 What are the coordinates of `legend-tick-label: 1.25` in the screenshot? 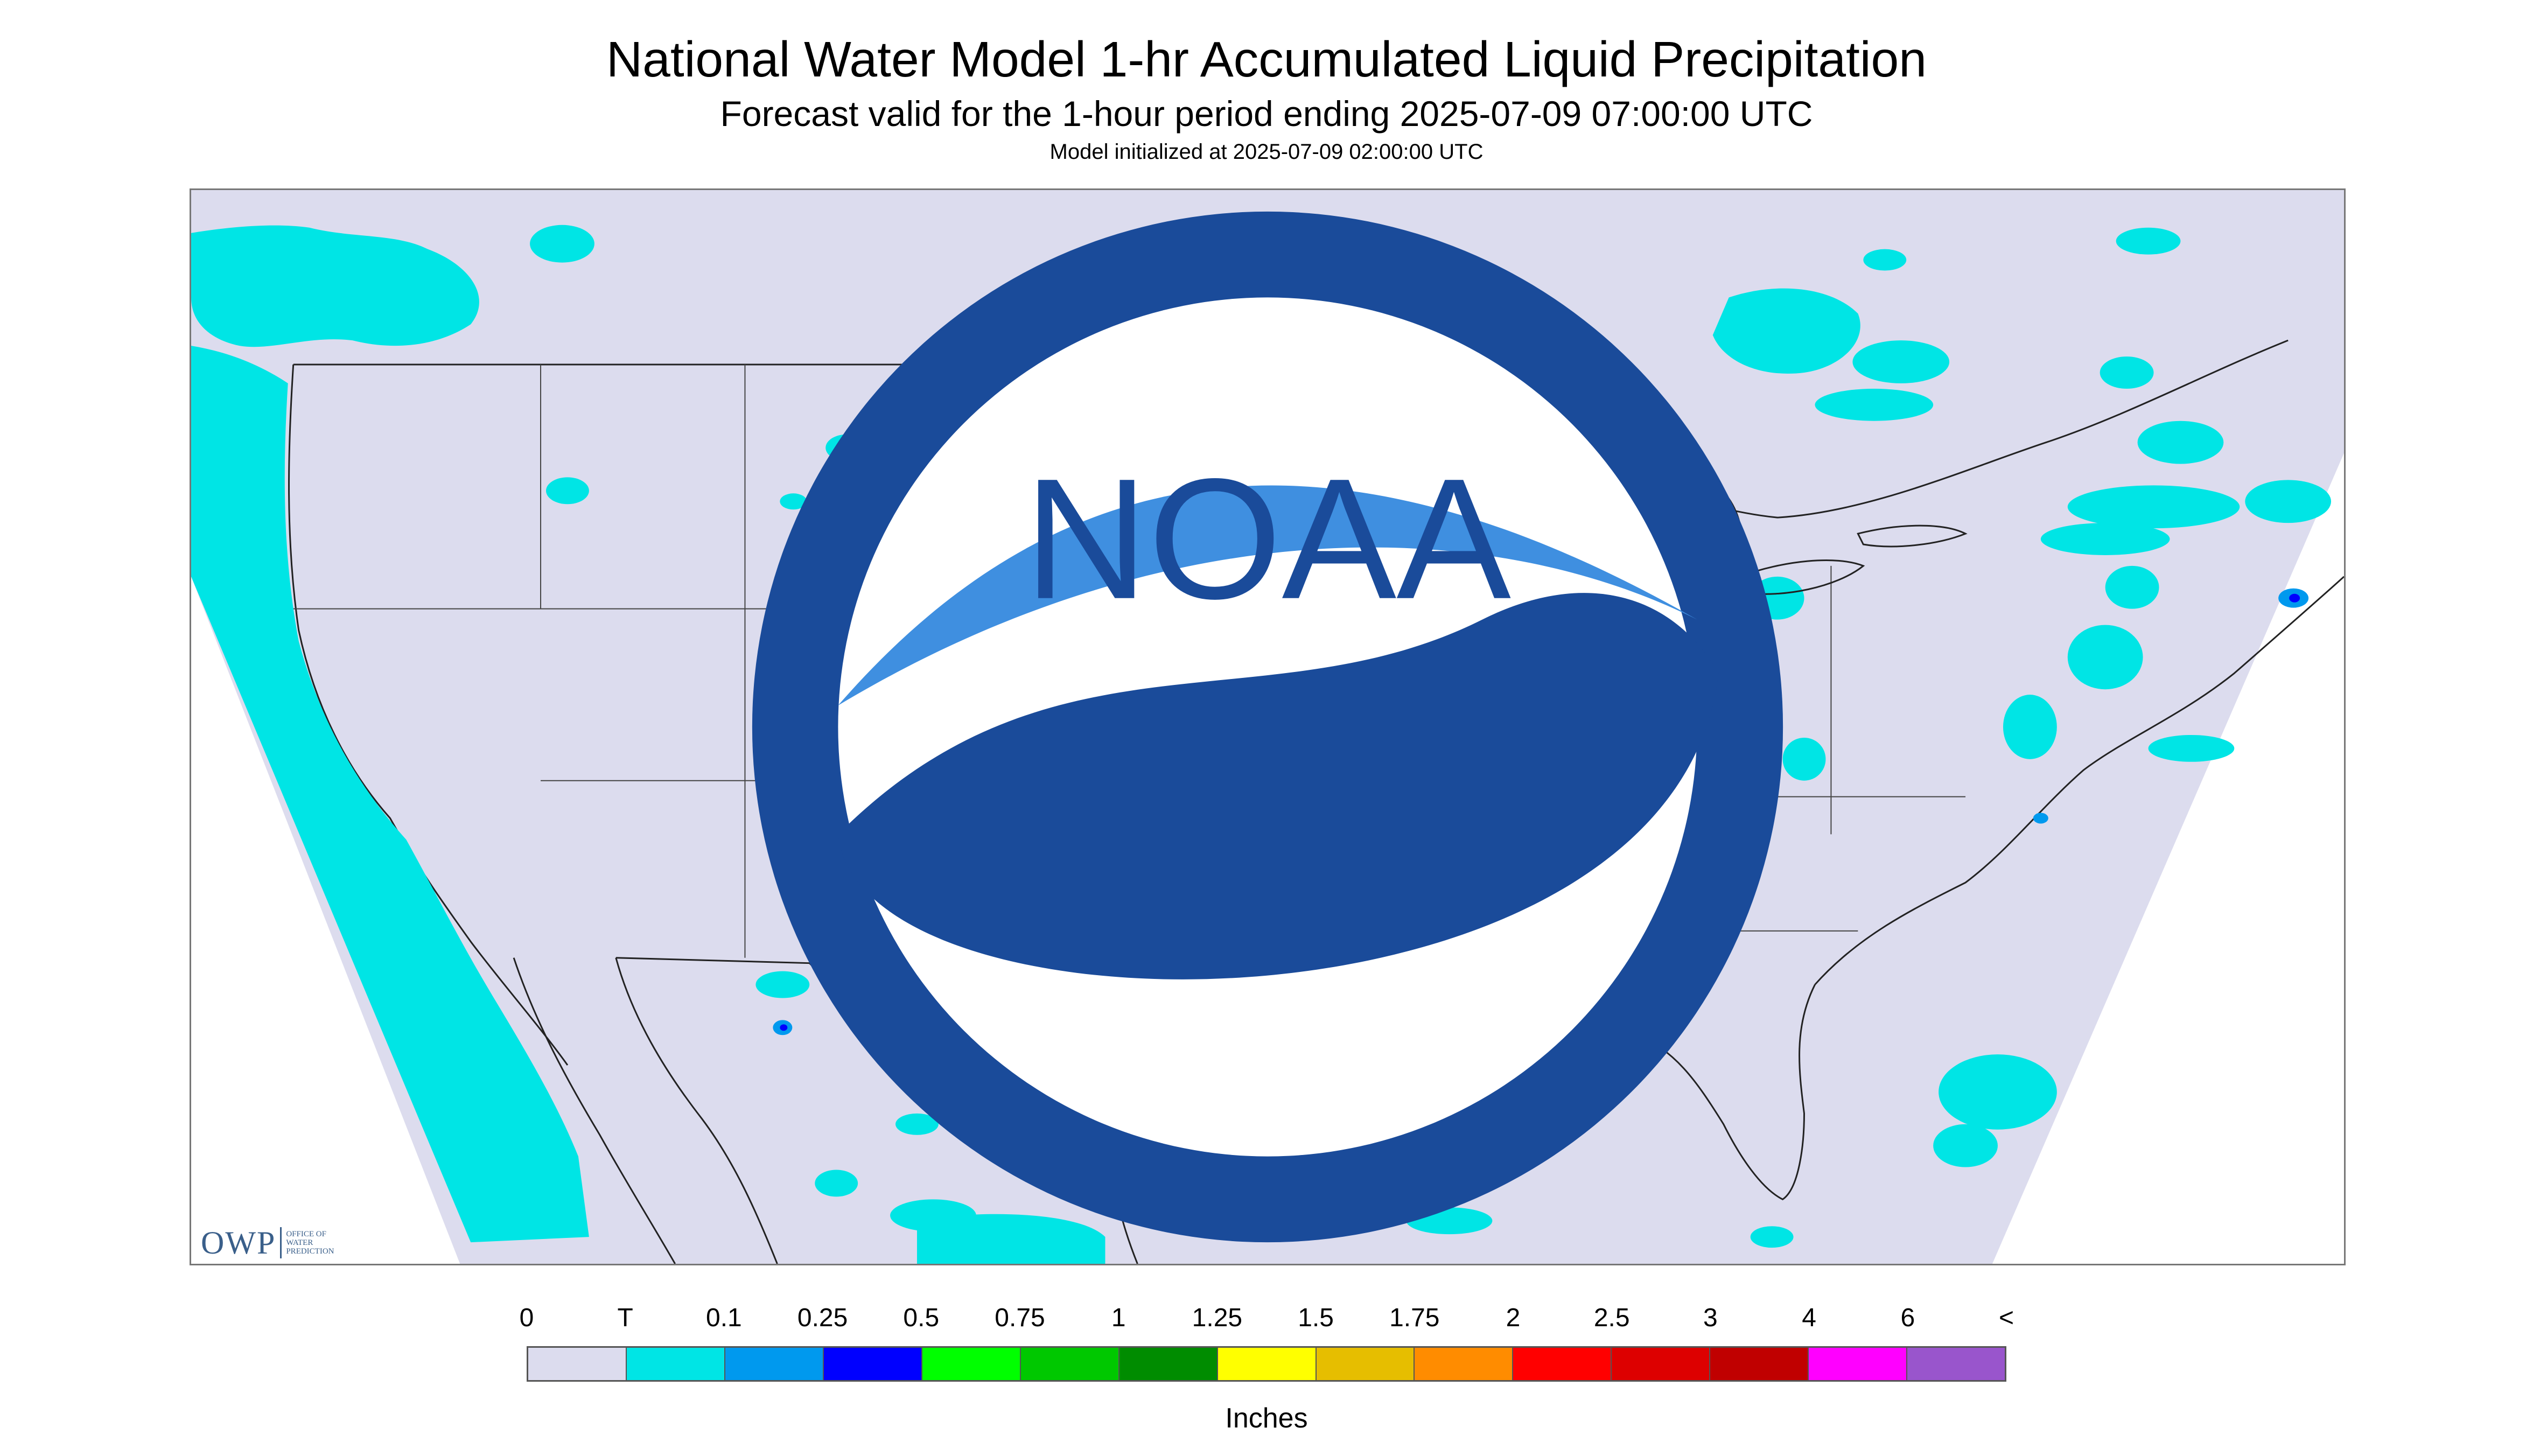 It's located at (1217, 1318).